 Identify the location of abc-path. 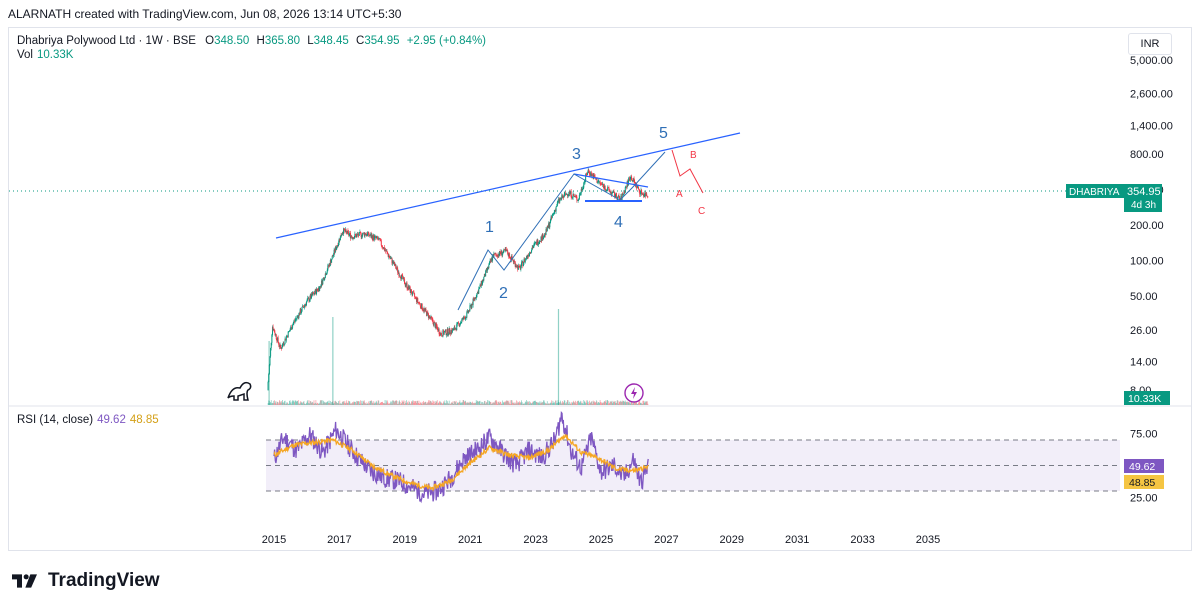
(687, 171).